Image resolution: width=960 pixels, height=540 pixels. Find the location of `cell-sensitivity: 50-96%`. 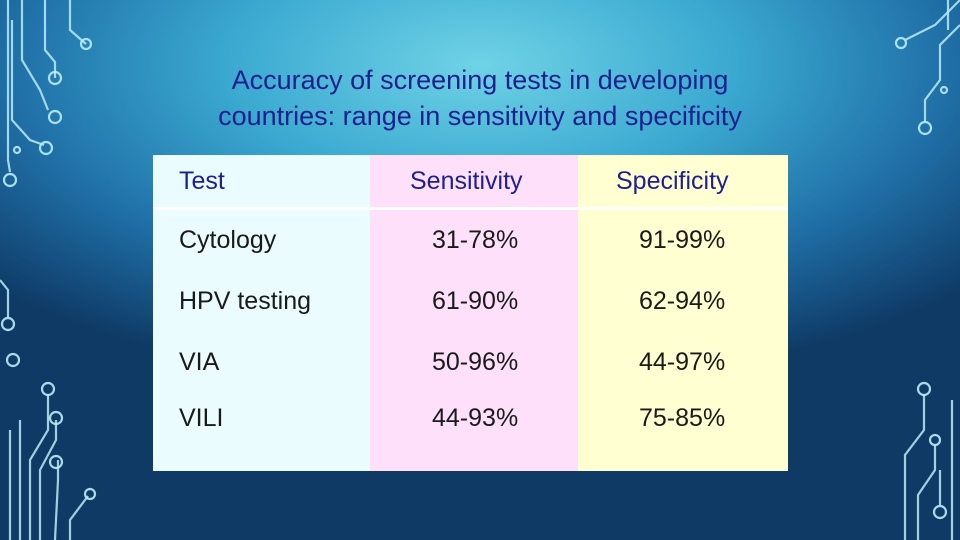

cell-sensitivity: 50-96% is located at coordinates (474, 362).